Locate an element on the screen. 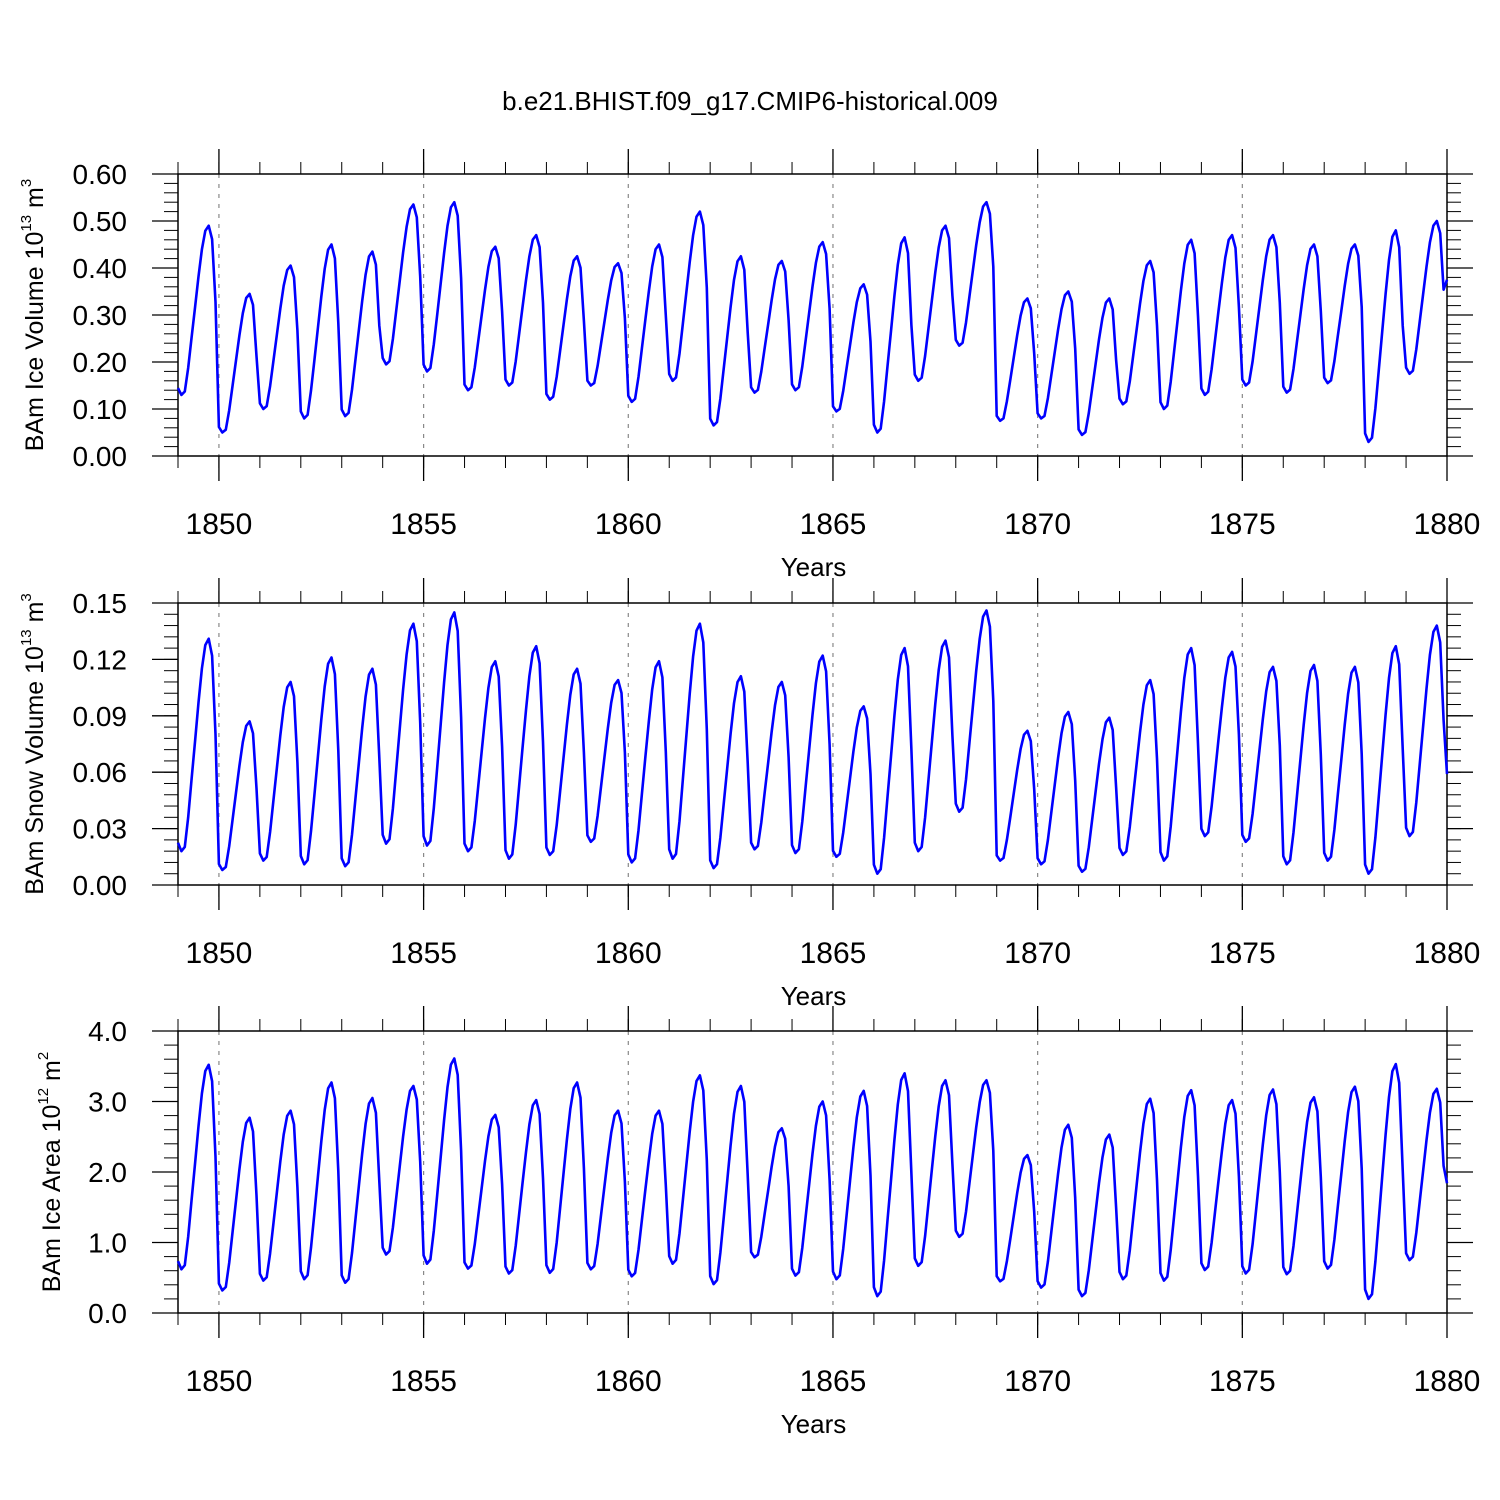  y-tick-label: 0.06 is located at coordinates (100, 772).